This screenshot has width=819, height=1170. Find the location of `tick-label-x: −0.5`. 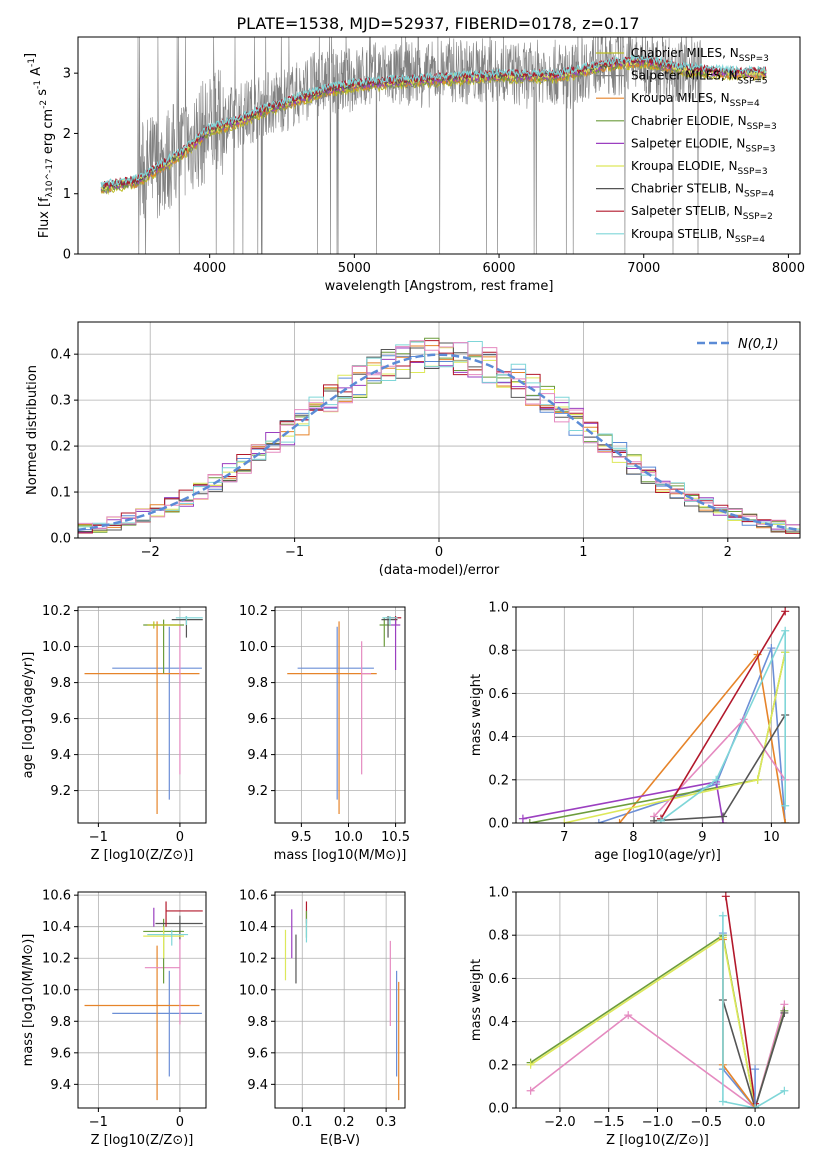

tick-label-x: −0.5 is located at coordinates (707, 1122).